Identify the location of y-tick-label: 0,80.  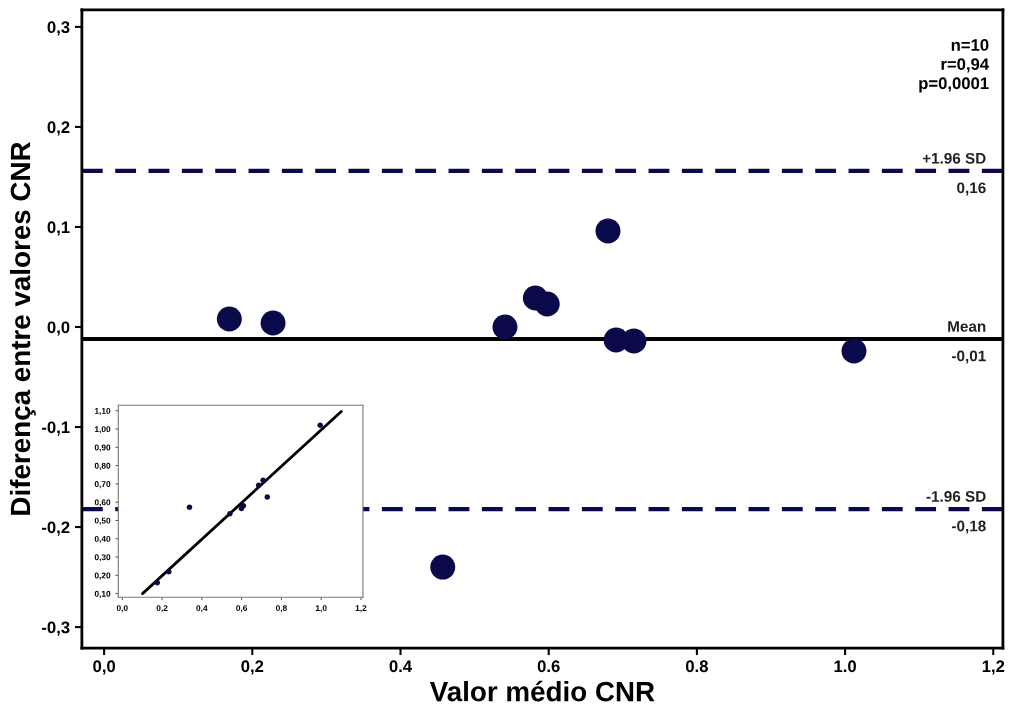
(102, 466).